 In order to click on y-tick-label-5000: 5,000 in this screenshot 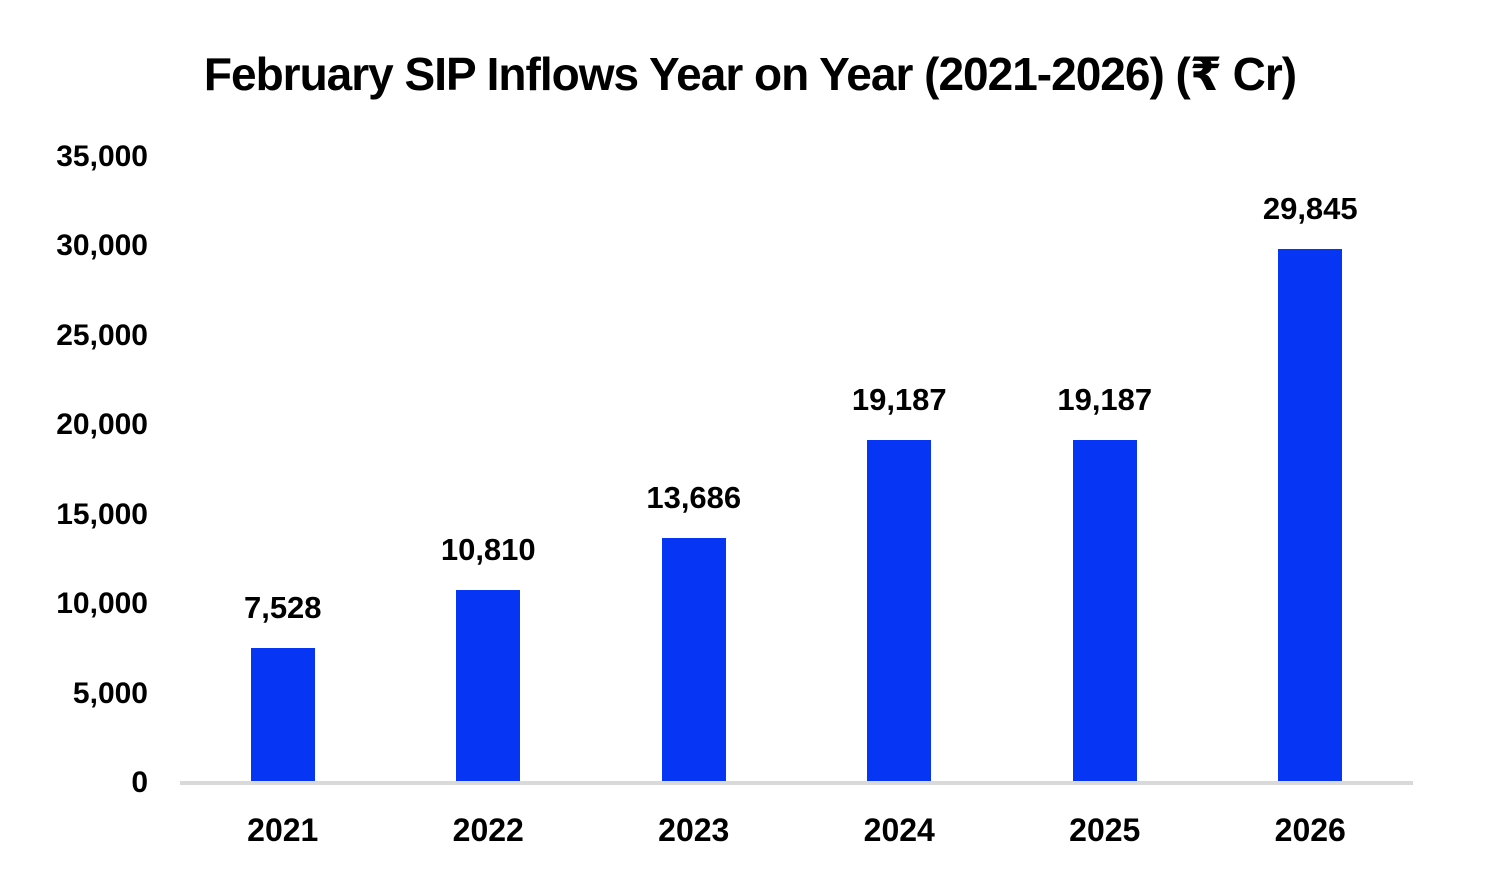, I will do `click(110, 693)`.